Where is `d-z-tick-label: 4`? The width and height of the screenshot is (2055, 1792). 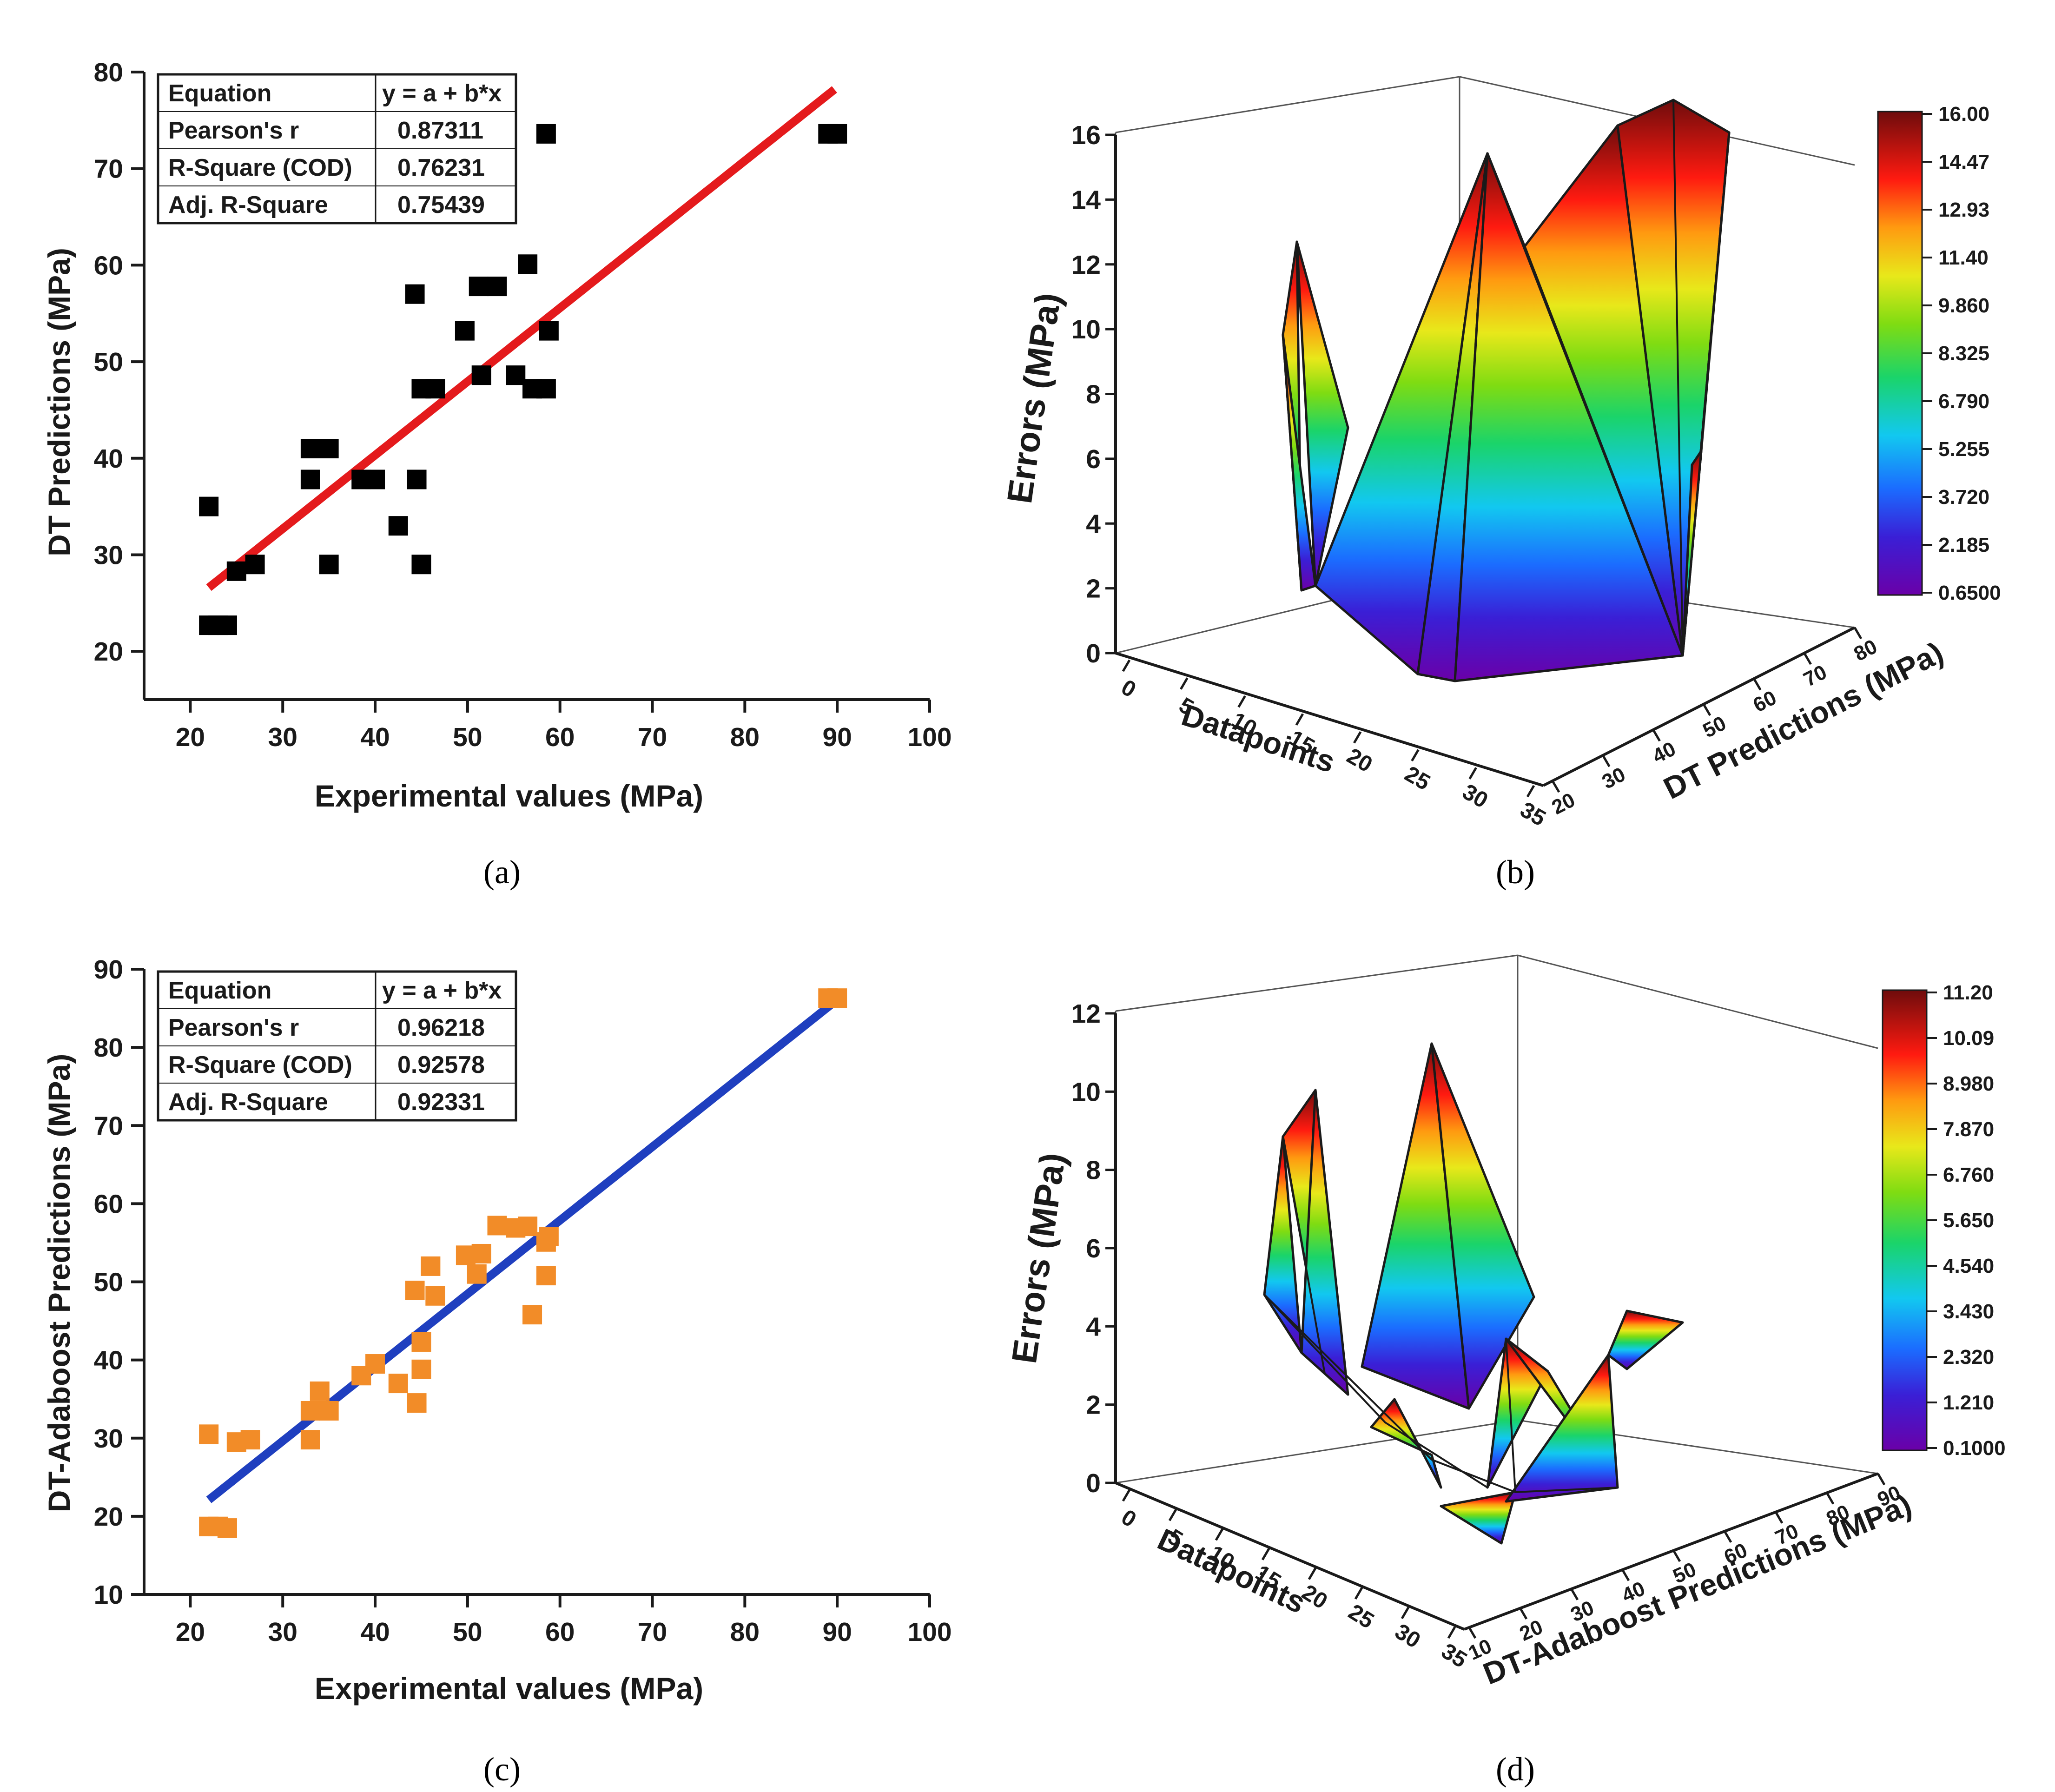 d-z-tick-label: 4 is located at coordinates (1093, 1327).